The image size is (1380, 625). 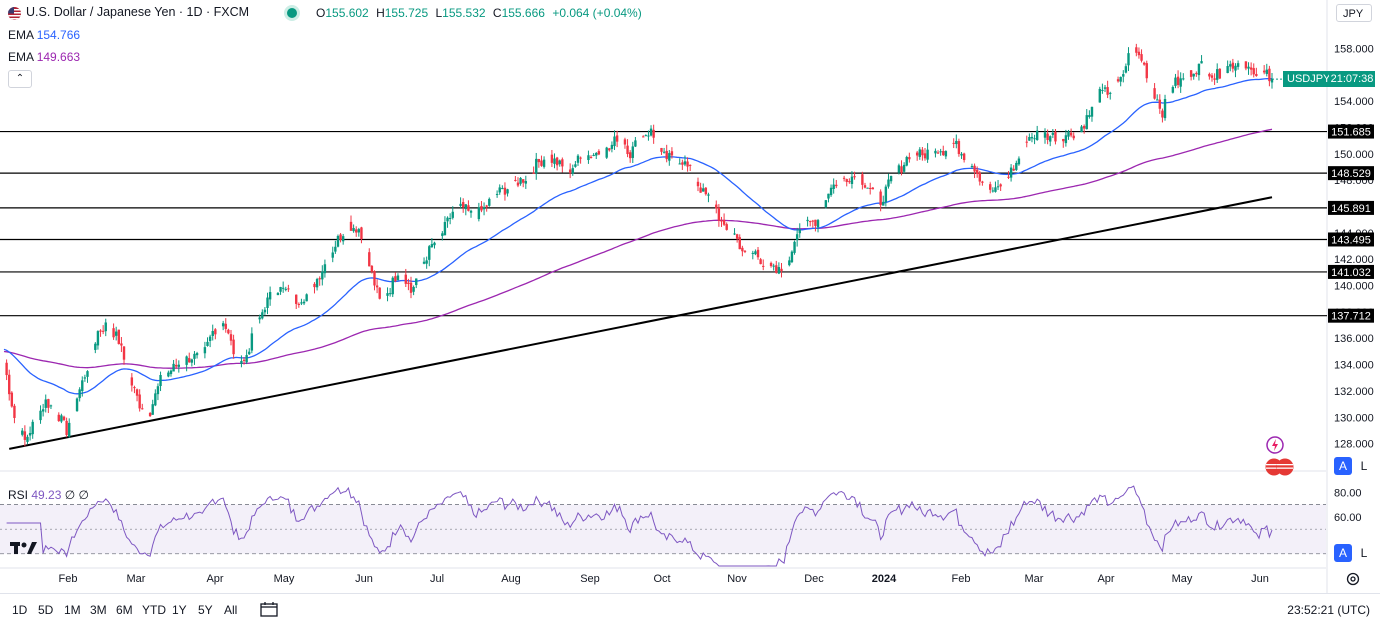 What do you see at coordinates (44, 35) in the screenshot?
I see `ema-fast-legend: EMA 154.766` at bounding box center [44, 35].